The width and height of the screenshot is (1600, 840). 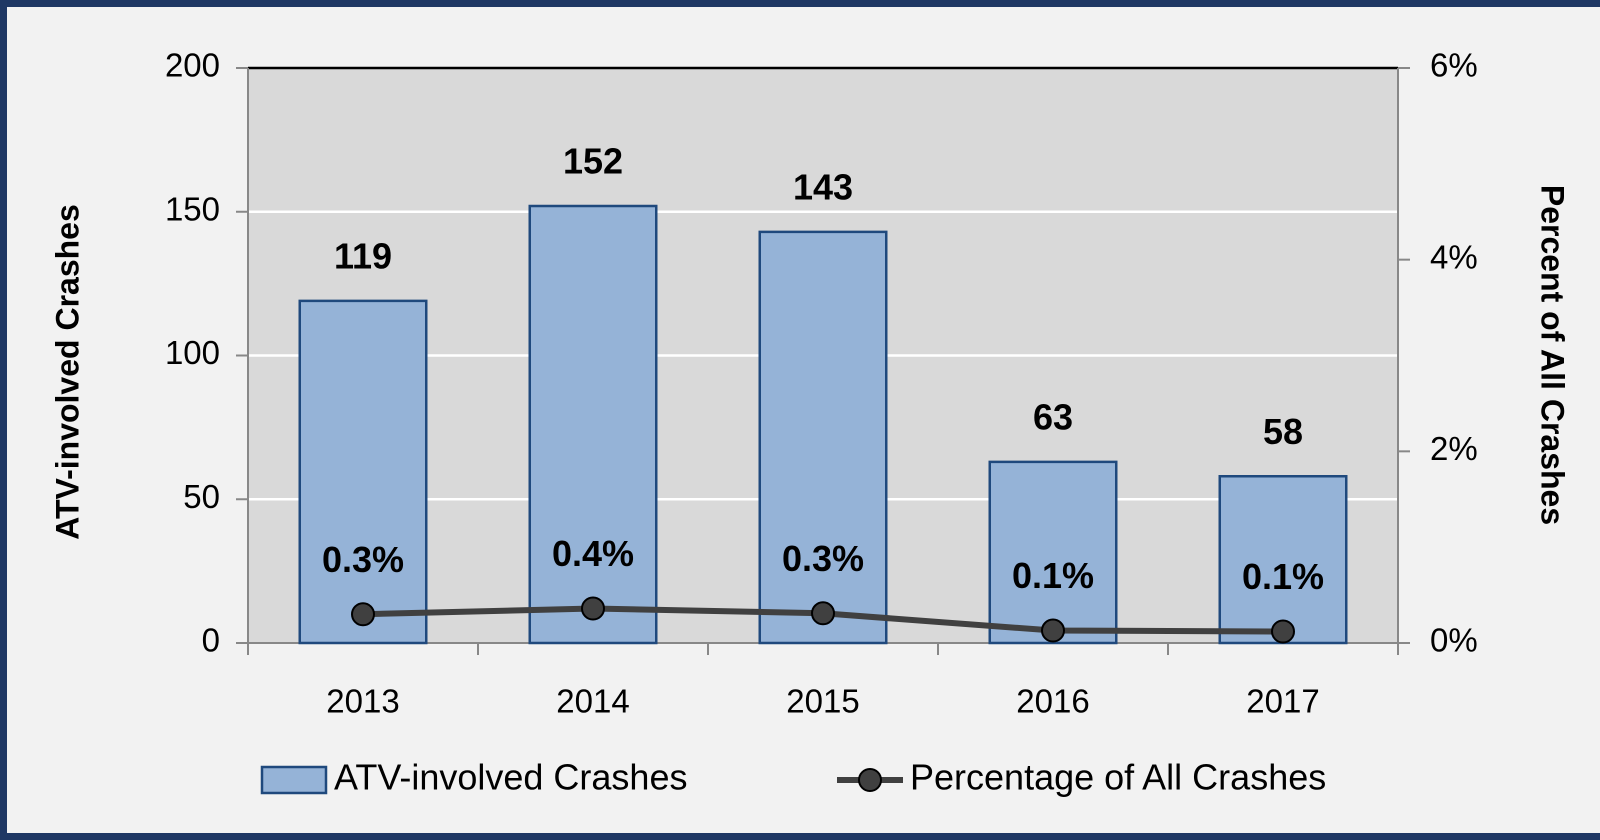 What do you see at coordinates (870, 780) in the screenshot?
I see `legend-marker` at bounding box center [870, 780].